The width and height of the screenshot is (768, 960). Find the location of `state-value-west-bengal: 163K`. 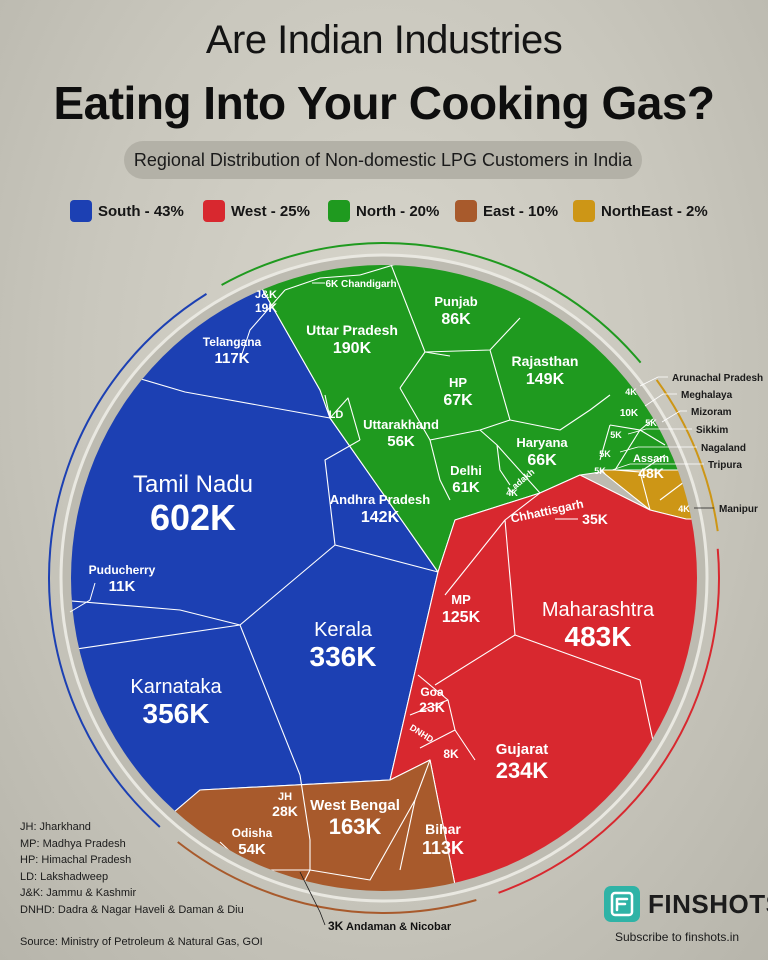

state-value-west-bengal: 163K is located at coordinates (355, 826).